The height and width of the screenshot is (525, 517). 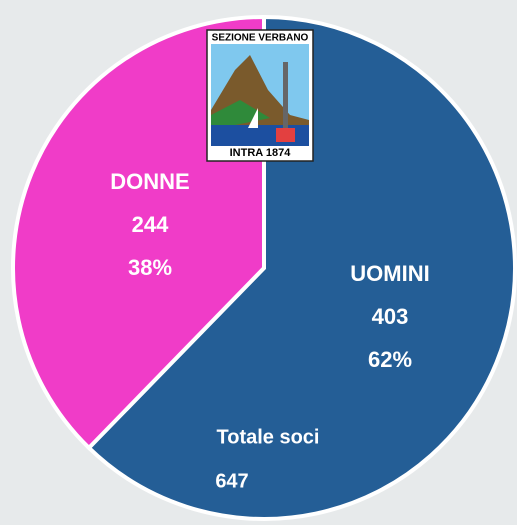 I want to click on slice-percent: 62%, so click(x=390, y=359).